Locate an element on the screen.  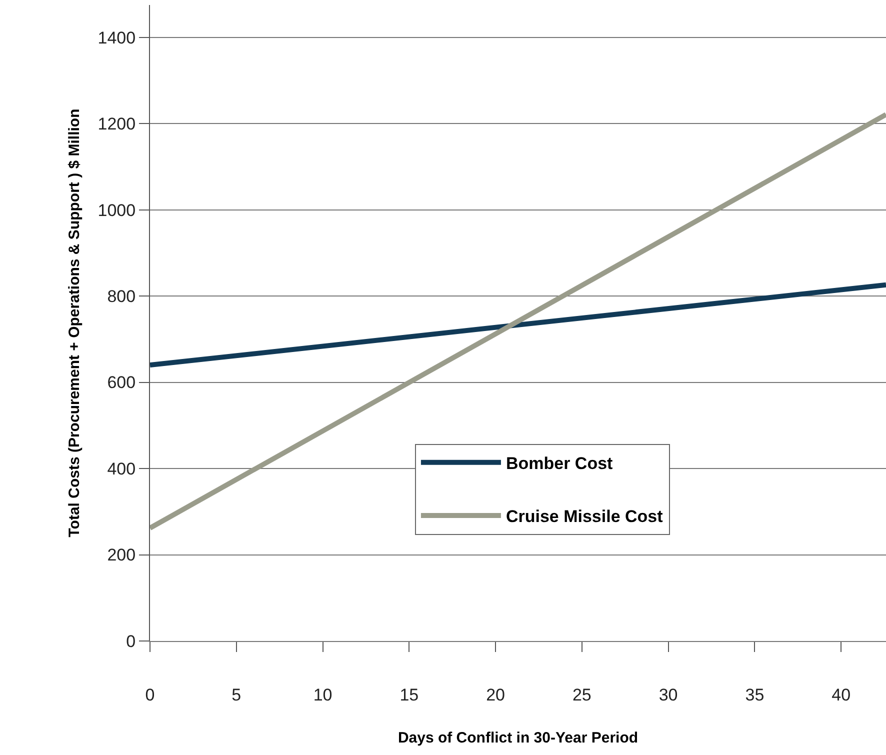
y-tick-label: 1400 is located at coordinates (117, 38).